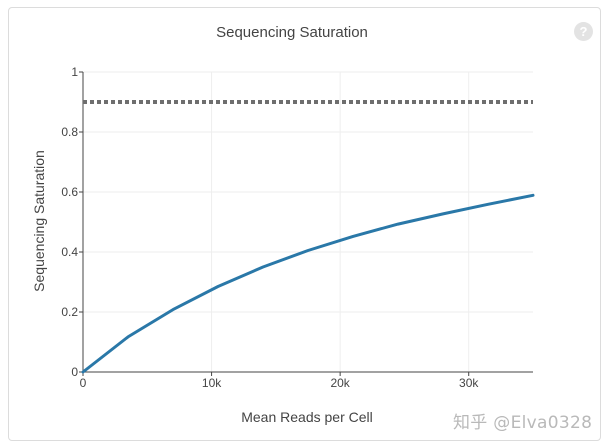  What do you see at coordinates (340, 383) in the screenshot?
I see `x-tick-label: 20k` at bounding box center [340, 383].